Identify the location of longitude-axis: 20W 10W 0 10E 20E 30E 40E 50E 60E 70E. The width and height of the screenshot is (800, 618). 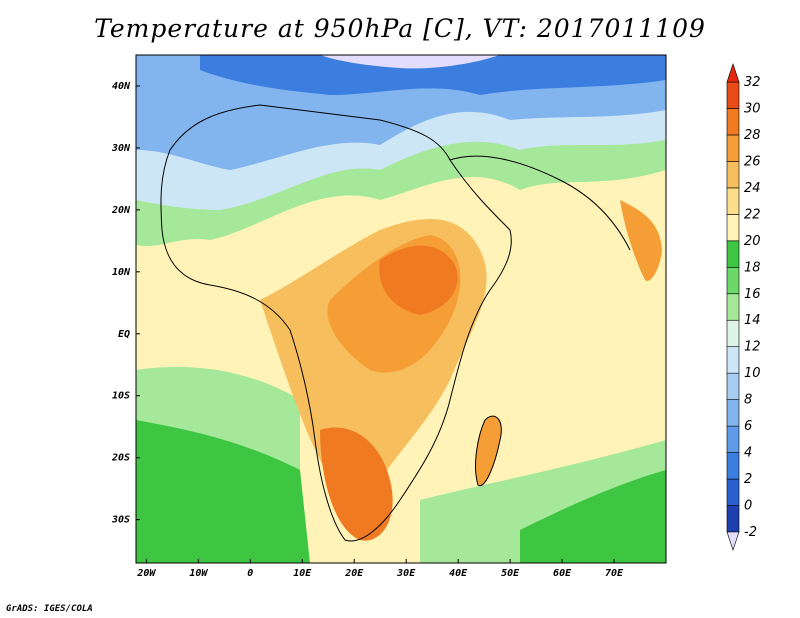
(380, 569).